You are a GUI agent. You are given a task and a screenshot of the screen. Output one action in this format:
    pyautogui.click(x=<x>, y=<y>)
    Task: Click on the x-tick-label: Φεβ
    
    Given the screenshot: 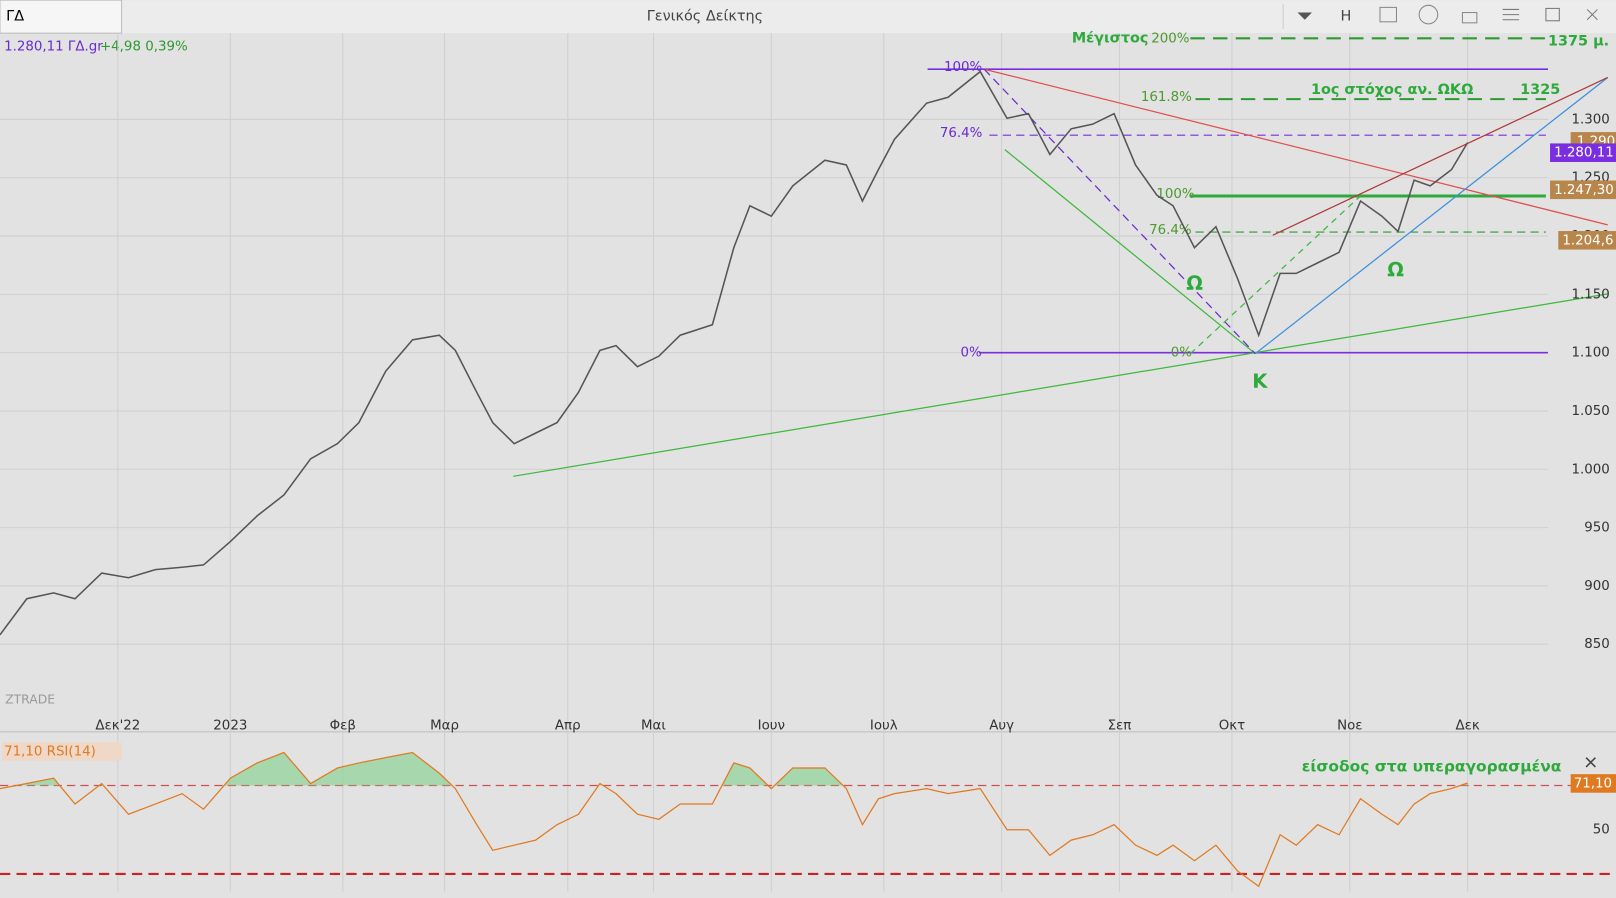 What is the action you would take?
    pyautogui.click(x=343, y=726)
    